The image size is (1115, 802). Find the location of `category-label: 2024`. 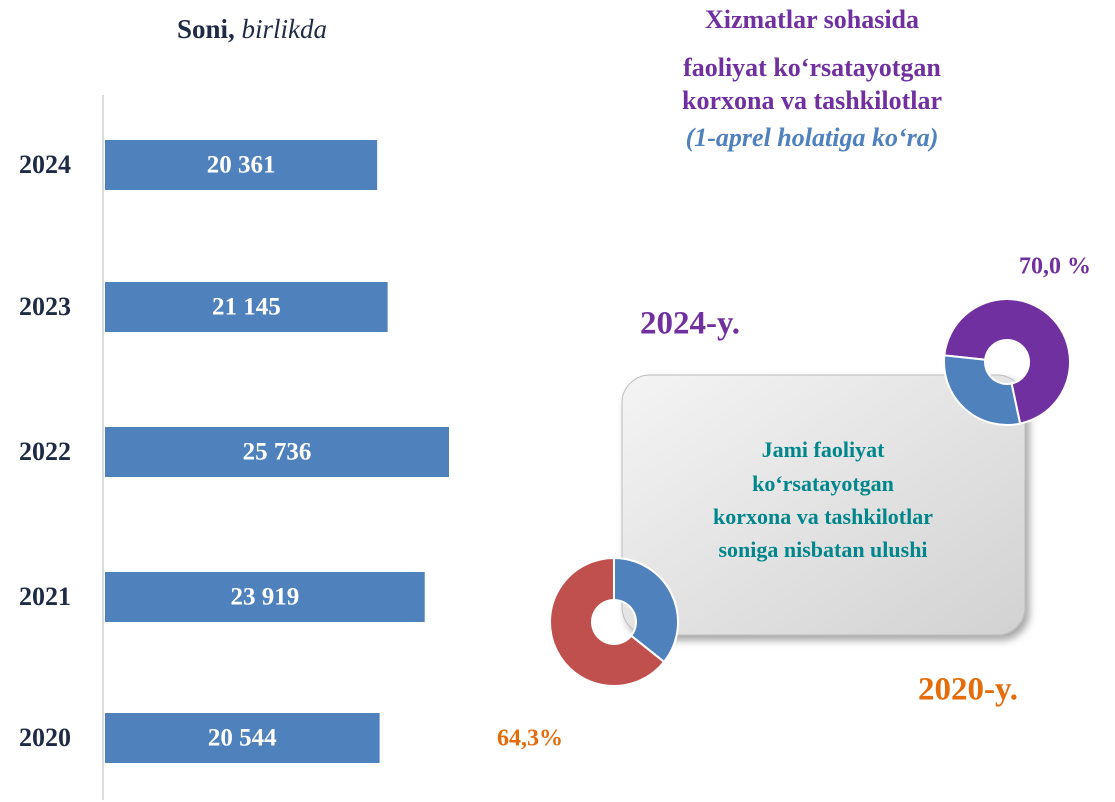

category-label: 2024 is located at coordinates (45, 164).